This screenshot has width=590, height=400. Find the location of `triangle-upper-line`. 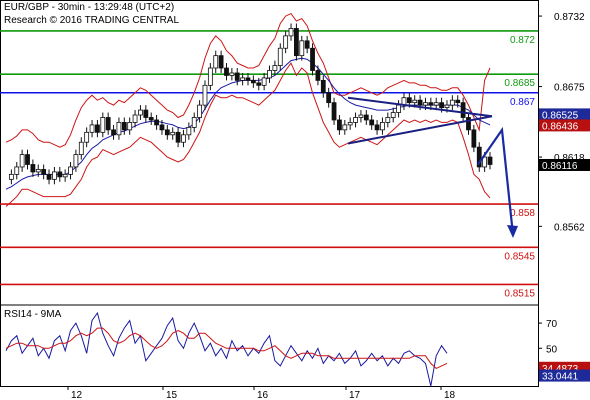

triangle-upper-line is located at coordinates (420, 107).